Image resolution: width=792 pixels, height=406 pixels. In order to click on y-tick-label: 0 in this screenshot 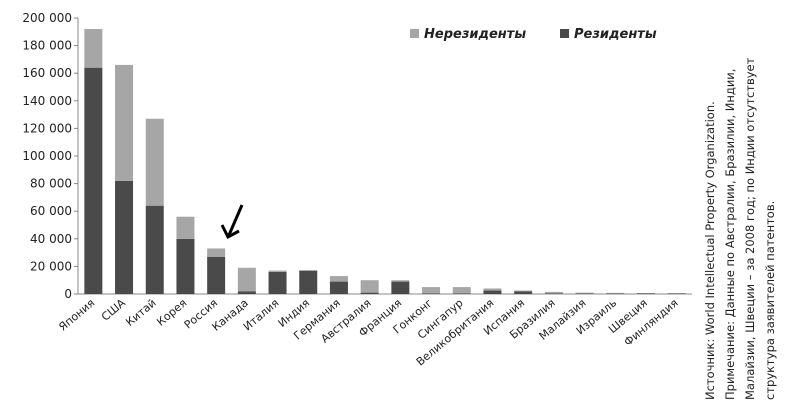, I will do `click(68, 294)`.